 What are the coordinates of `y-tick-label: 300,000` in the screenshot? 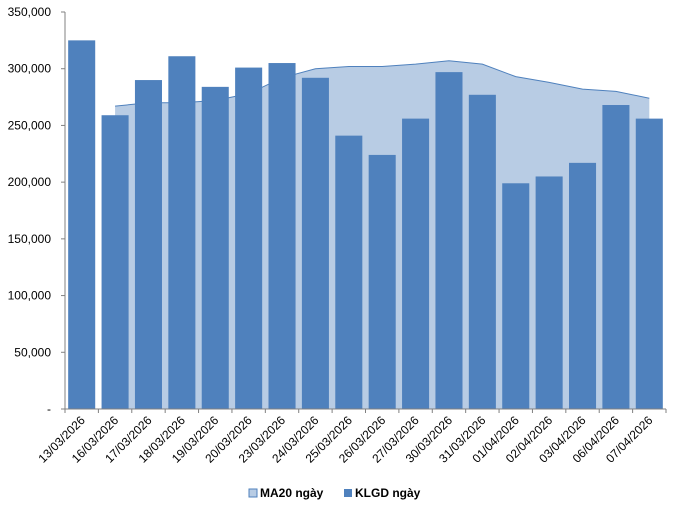 It's located at (30, 69).